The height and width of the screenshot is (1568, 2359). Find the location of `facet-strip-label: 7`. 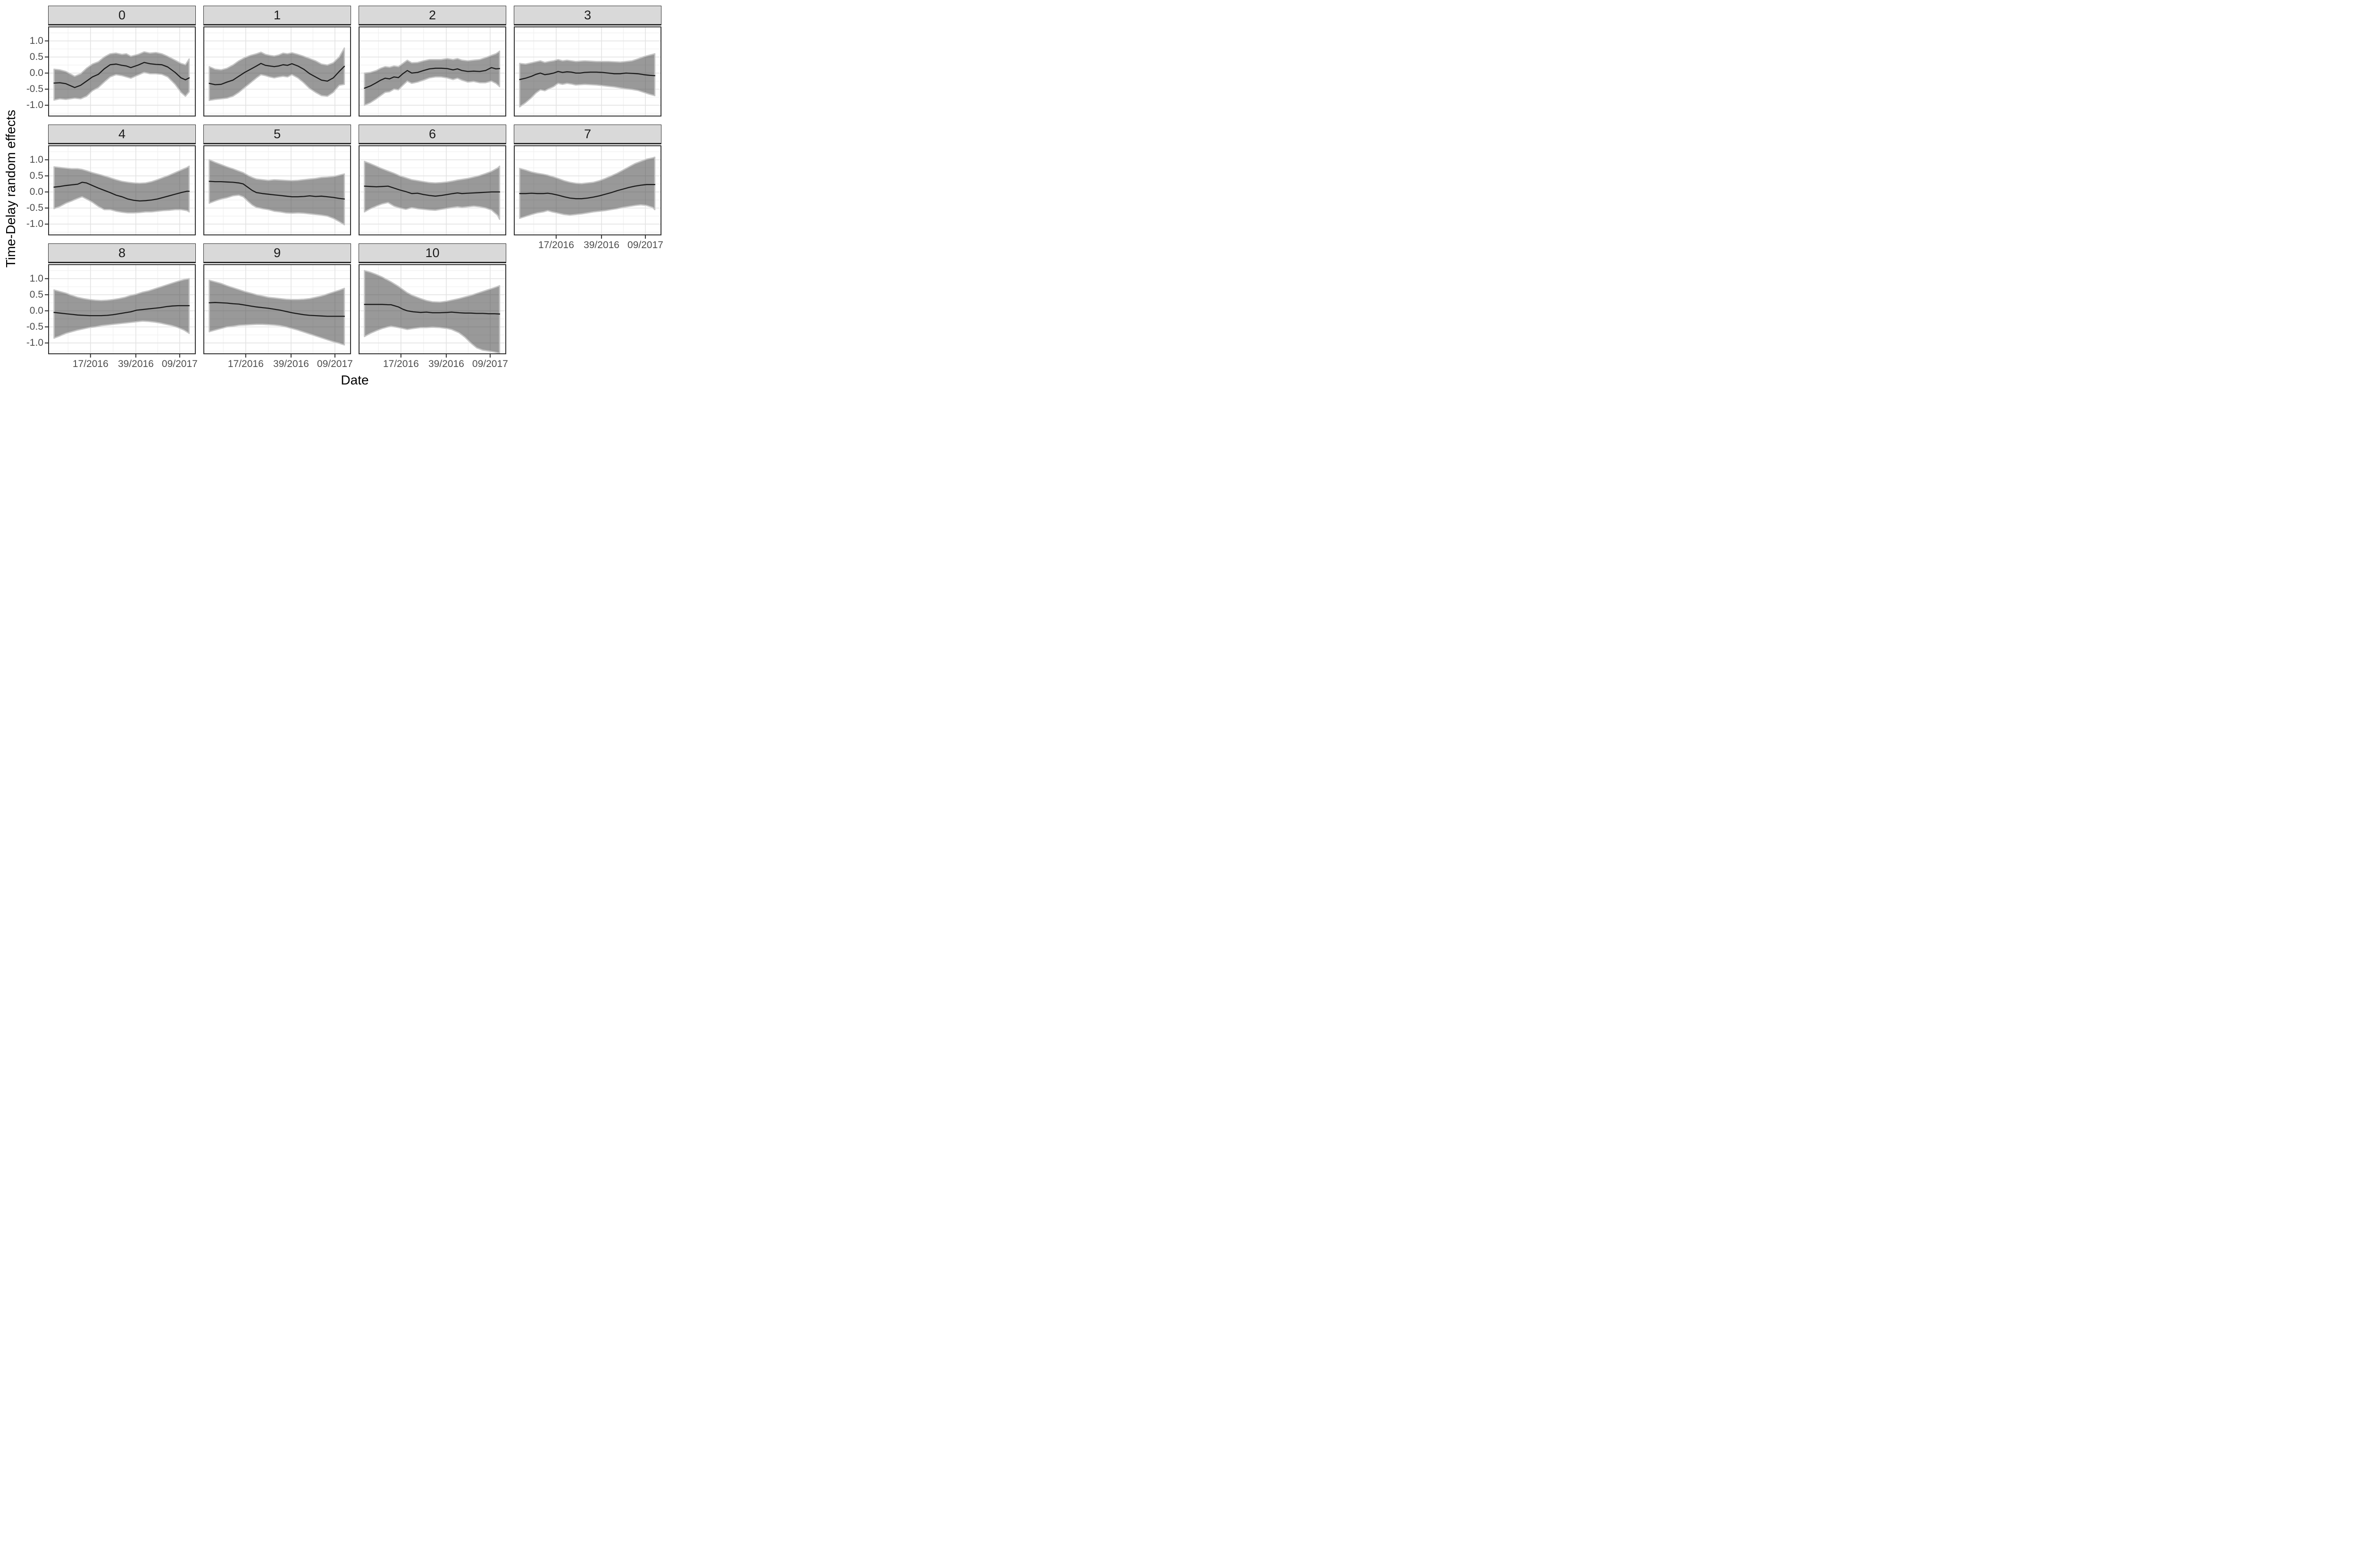

facet-strip-label: 7 is located at coordinates (588, 133).